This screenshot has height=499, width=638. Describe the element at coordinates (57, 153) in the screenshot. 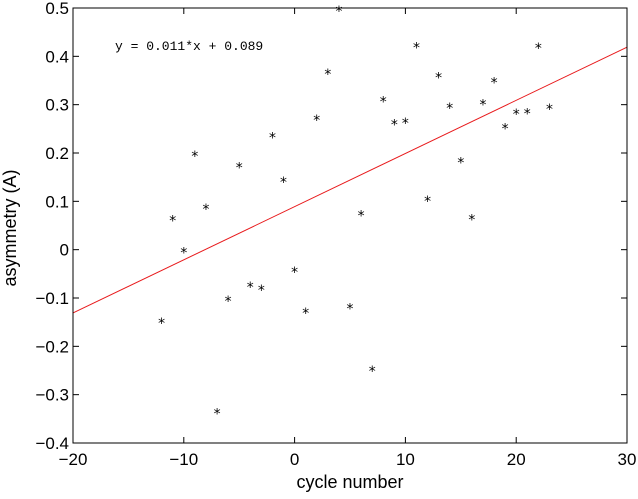

I see `y-tick-label: 0.2` at that location.